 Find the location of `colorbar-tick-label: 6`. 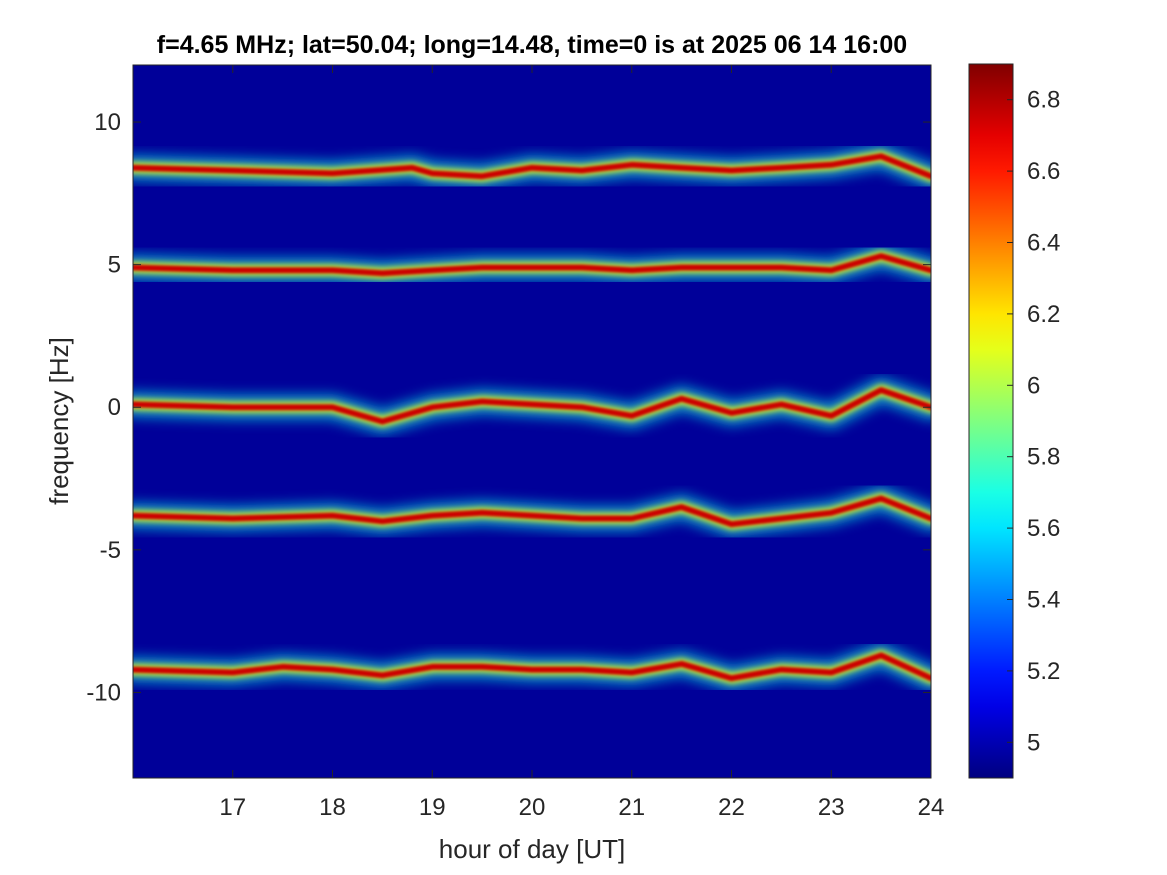

colorbar-tick-label: 6 is located at coordinates (1033, 385).